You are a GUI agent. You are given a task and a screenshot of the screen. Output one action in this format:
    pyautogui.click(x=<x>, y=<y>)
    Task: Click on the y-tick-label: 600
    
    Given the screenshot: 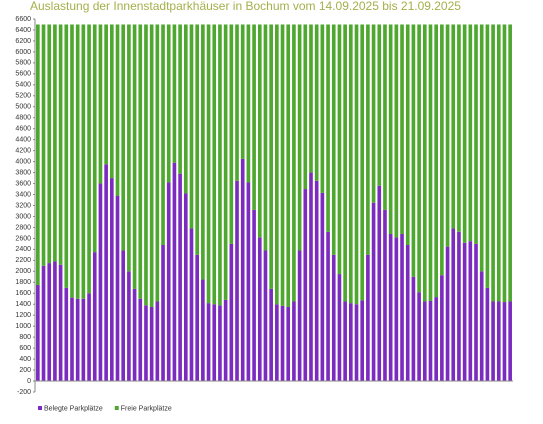 What is the action you would take?
    pyautogui.click(x=25, y=348)
    